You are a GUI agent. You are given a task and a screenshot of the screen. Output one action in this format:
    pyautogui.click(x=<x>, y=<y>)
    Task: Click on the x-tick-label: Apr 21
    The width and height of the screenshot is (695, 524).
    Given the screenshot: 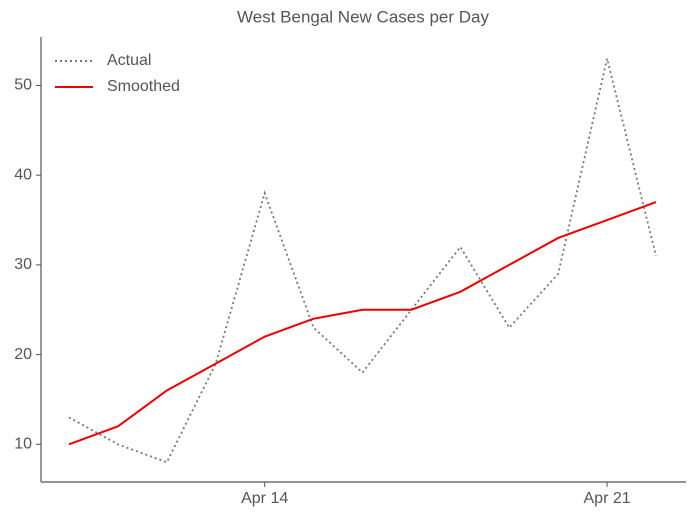 What is the action you would take?
    pyautogui.click(x=607, y=498)
    